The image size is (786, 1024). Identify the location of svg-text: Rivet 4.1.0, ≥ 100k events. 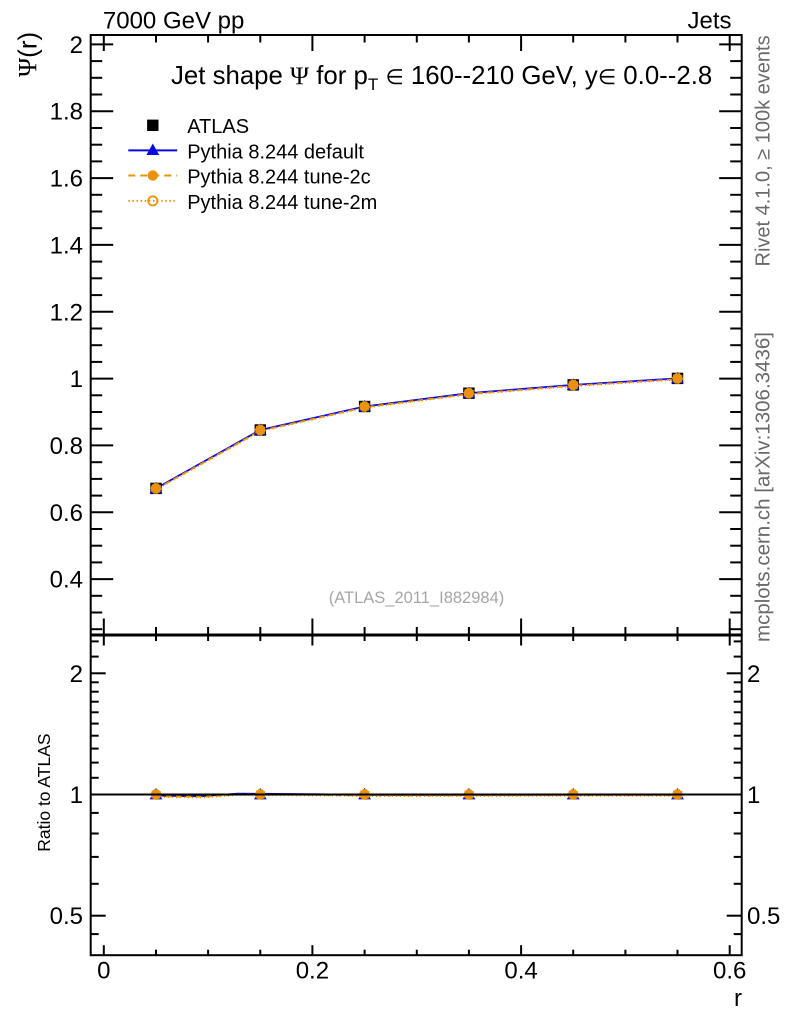
(764, 150).